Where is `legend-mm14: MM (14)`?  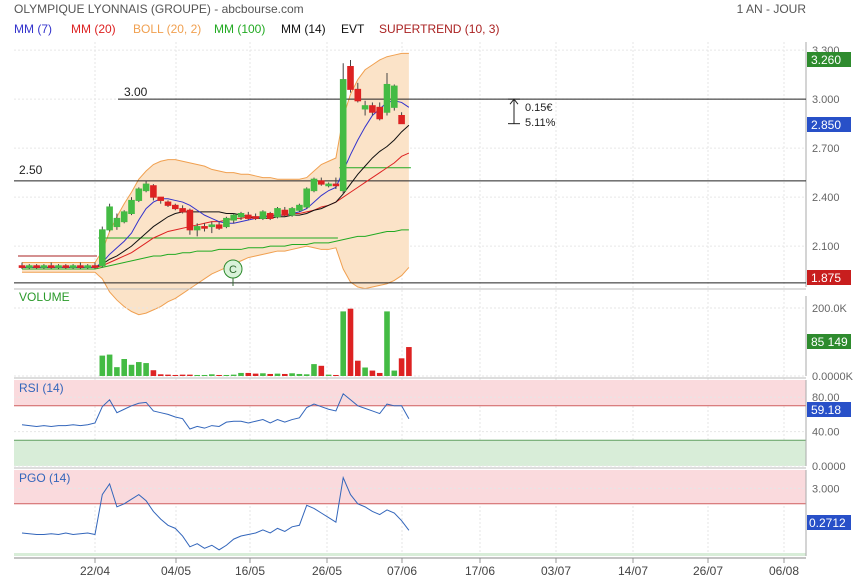
legend-mm14: MM (14) is located at coordinates (303, 29).